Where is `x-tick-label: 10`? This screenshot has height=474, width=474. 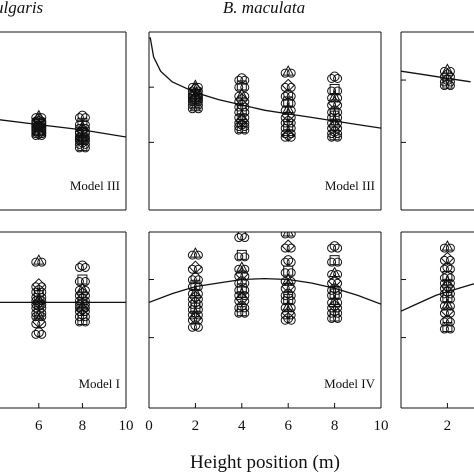 x-tick-label: 10 is located at coordinates (381, 426).